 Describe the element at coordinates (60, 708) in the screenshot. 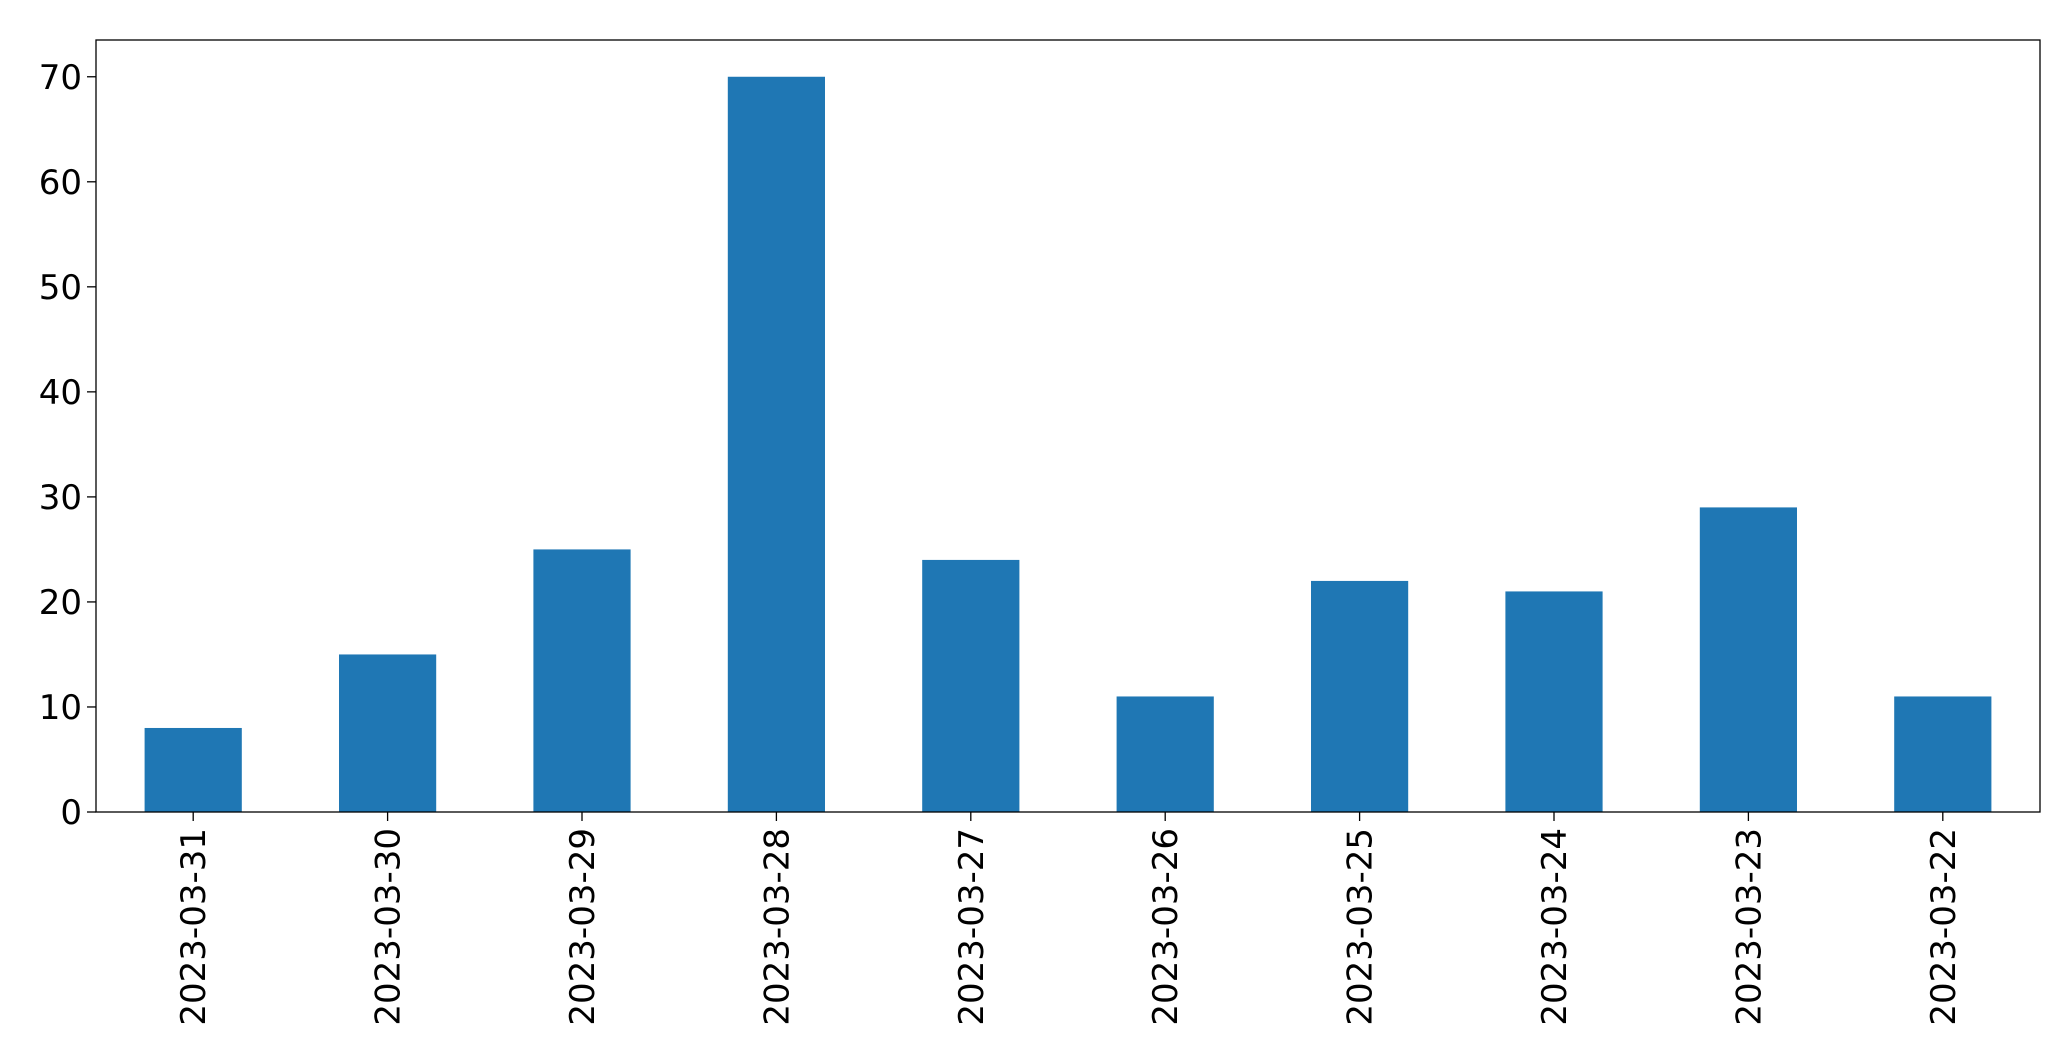

I see `y-tick-label: 10` at that location.